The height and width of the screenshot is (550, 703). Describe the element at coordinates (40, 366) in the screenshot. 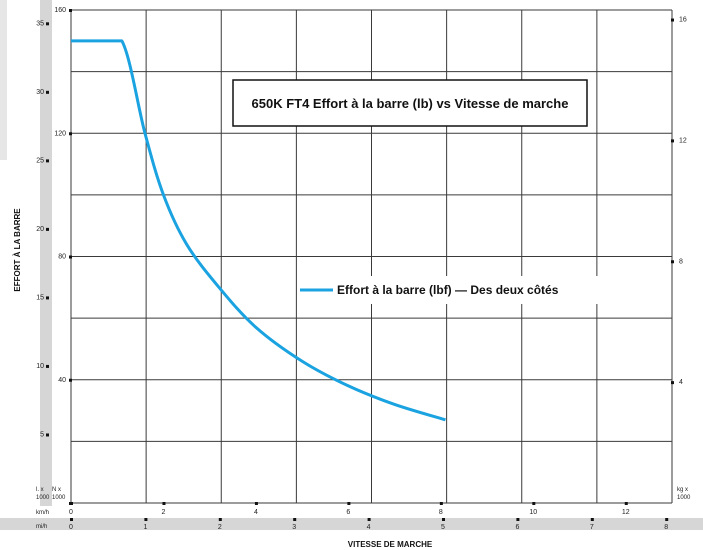

I see `lb-tick-label: 10` at that location.